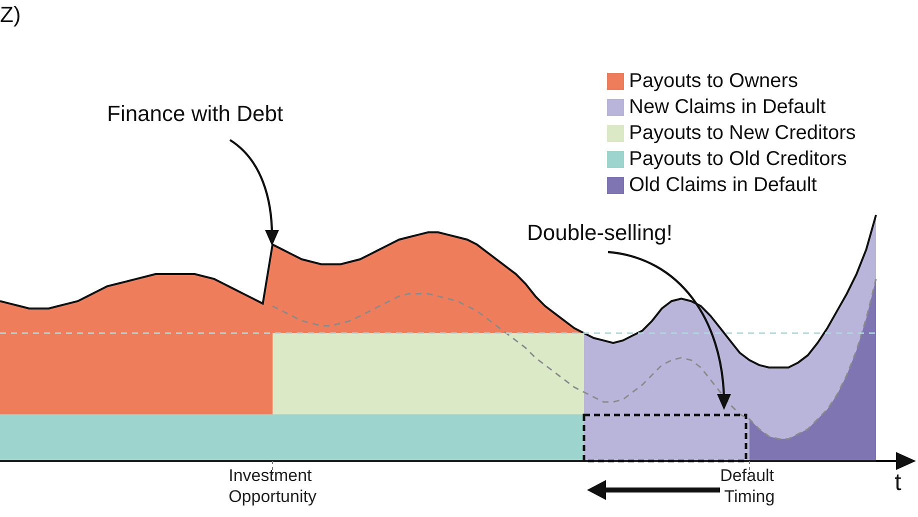 The image size is (918, 517). I want to click on legend-label: Payouts to Old Creditors, so click(738, 159).